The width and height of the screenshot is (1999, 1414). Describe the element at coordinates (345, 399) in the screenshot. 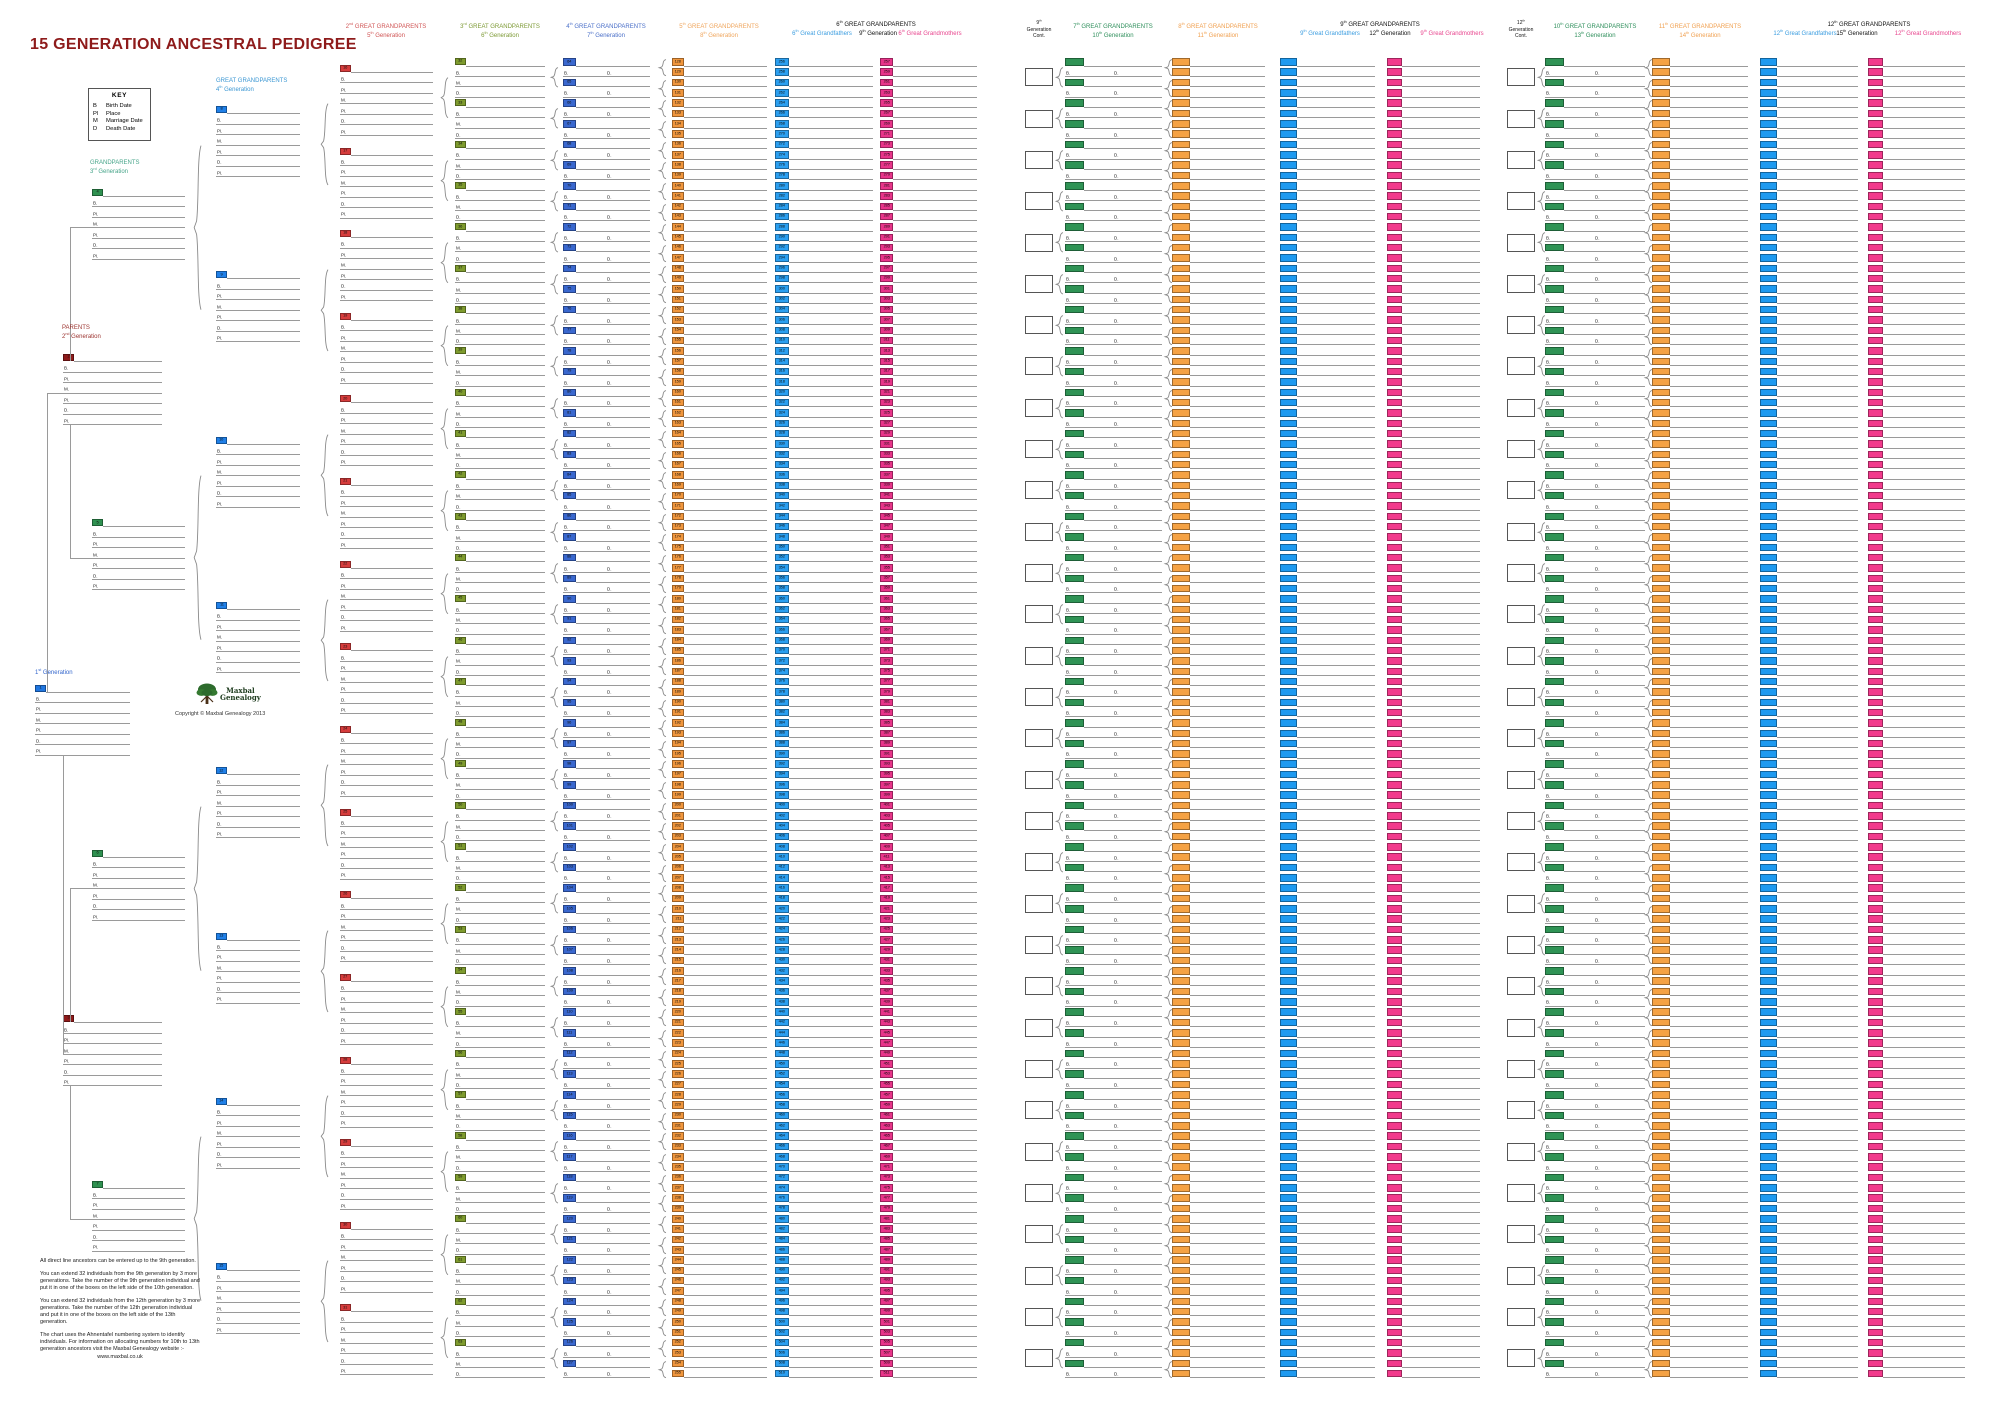

I see `person-box-20: 20` at that location.